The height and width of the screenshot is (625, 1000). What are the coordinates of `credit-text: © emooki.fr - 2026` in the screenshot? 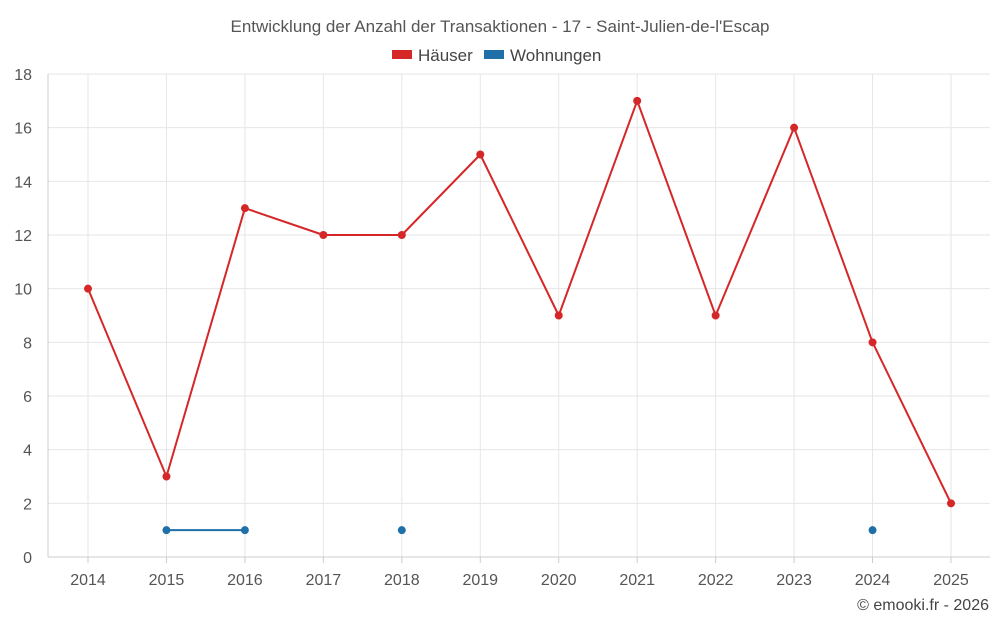 It's located at (923, 605).